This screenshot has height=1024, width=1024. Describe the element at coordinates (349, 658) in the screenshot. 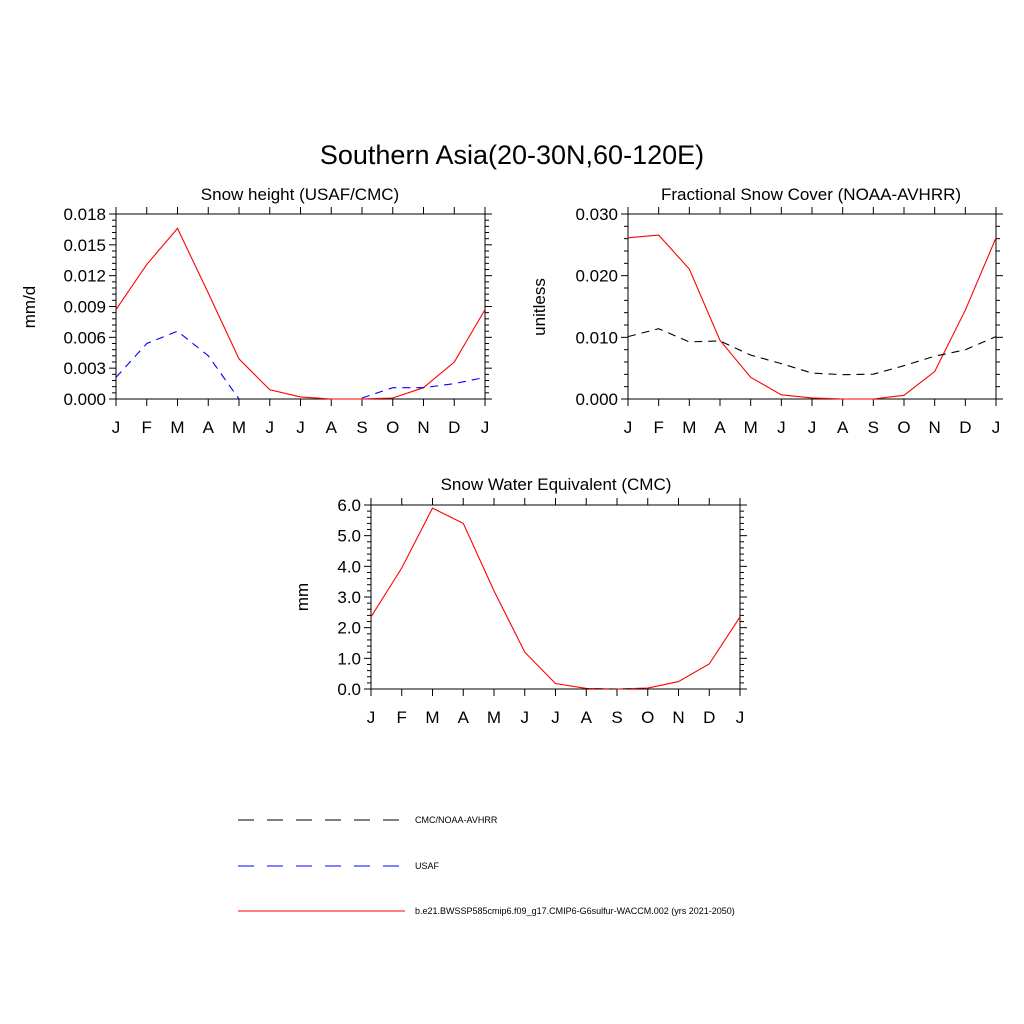

I see `y-tick-label: 1.0` at that location.